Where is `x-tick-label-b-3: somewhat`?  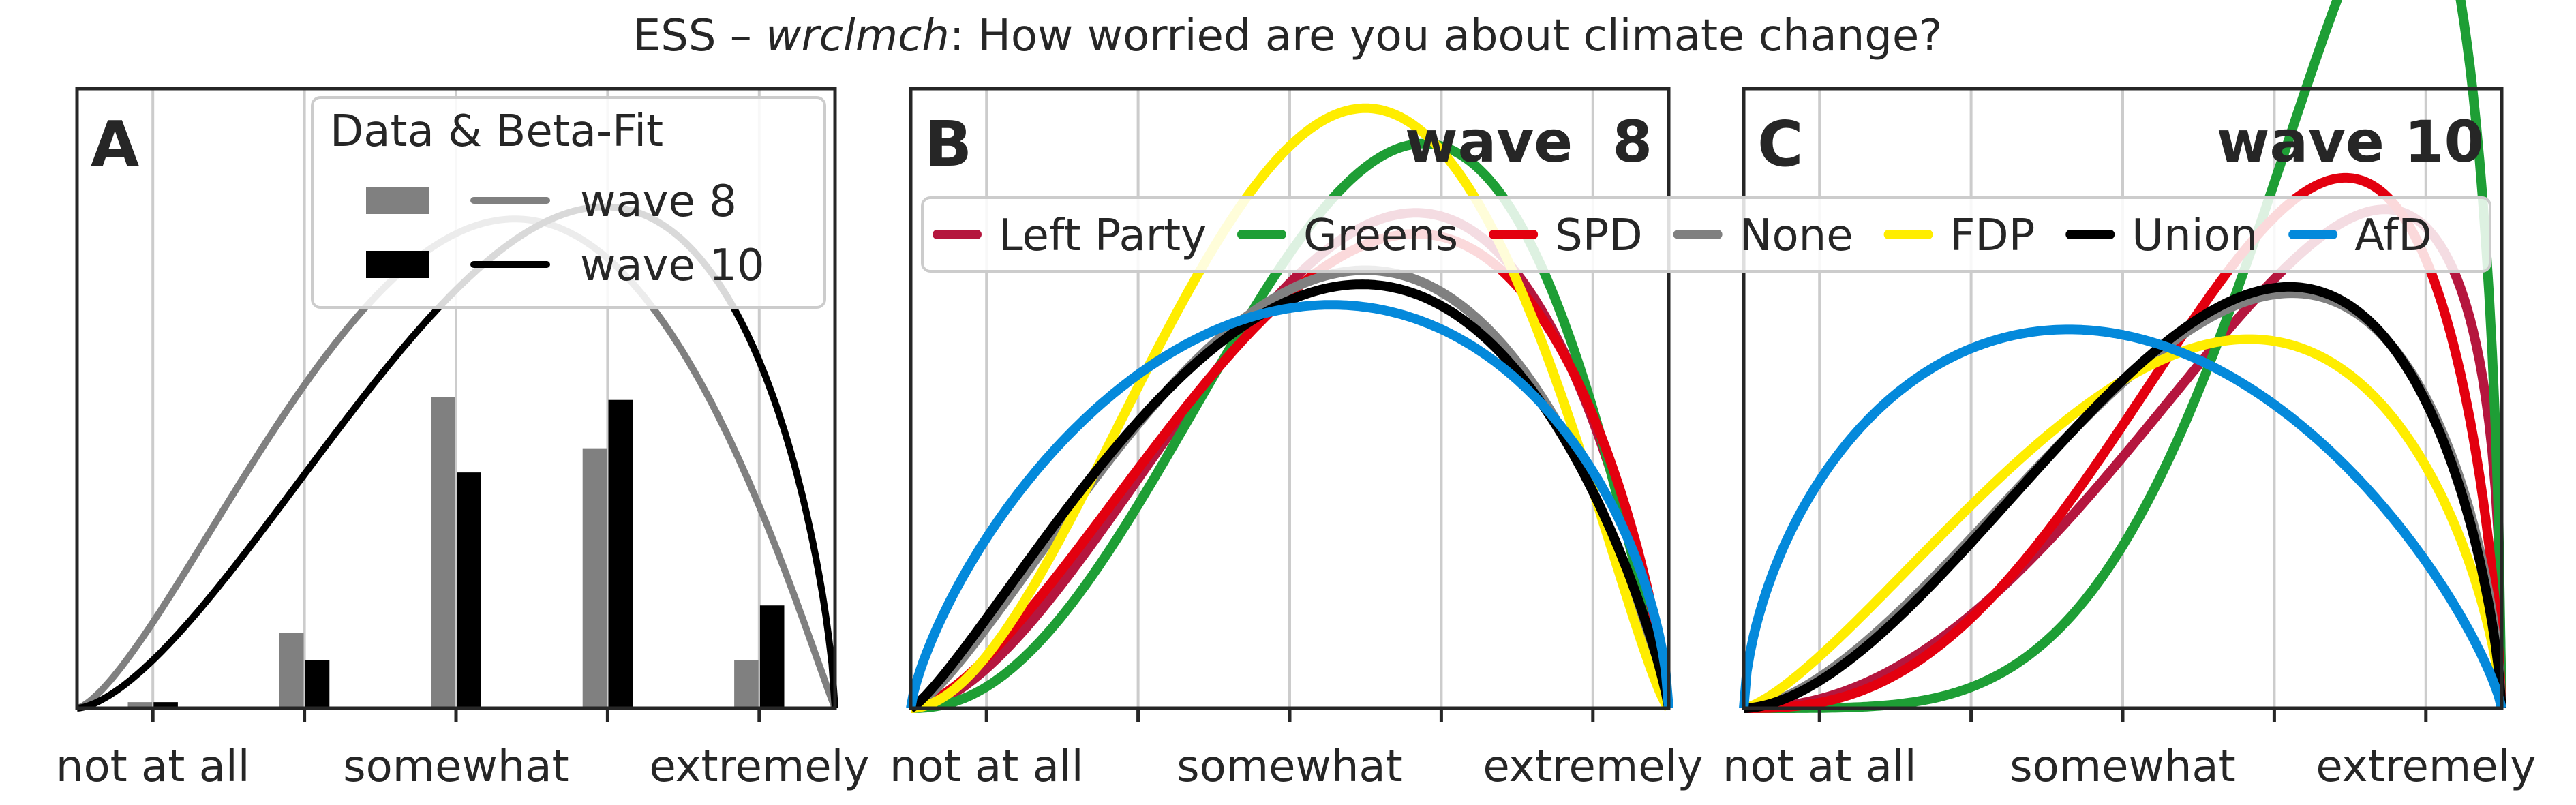 x-tick-label-b-3: somewhat is located at coordinates (1290, 767).